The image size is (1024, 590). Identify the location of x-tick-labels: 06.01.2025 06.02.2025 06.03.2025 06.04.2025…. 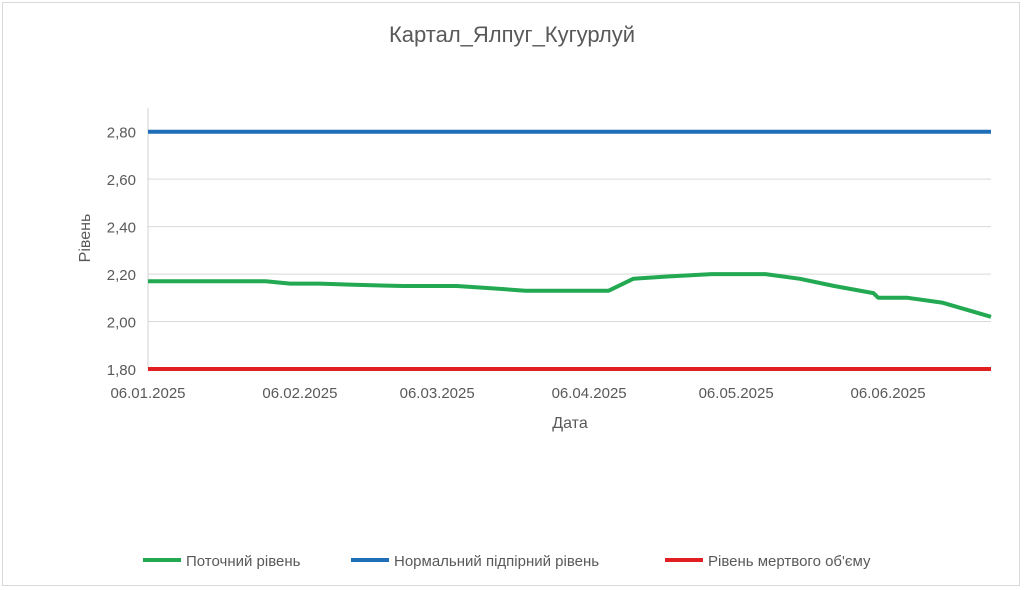
(517, 393).